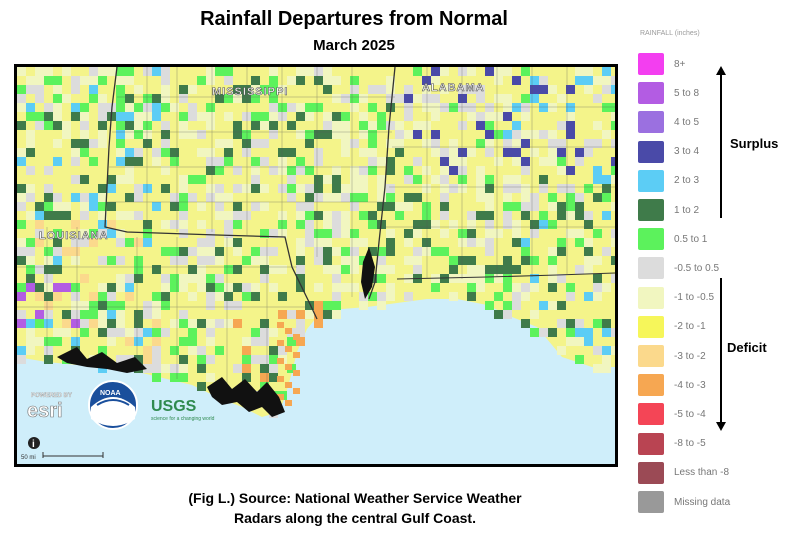 Image resolution: width=799 pixels, height=534 pixels. What do you see at coordinates (250, 92) in the screenshot?
I see `state-label-mississippi: MISSISSIPPI` at bounding box center [250, 92].